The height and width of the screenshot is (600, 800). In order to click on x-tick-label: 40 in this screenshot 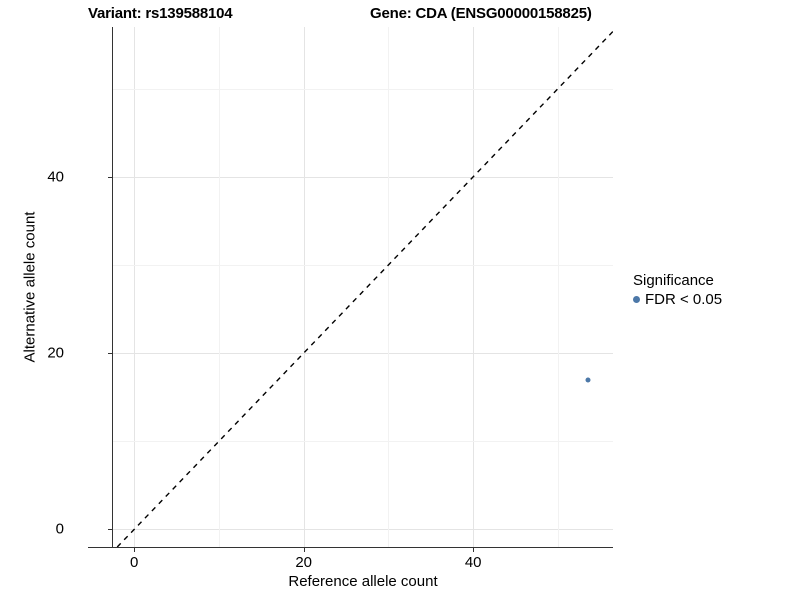, I will do `click(473, 562)`.